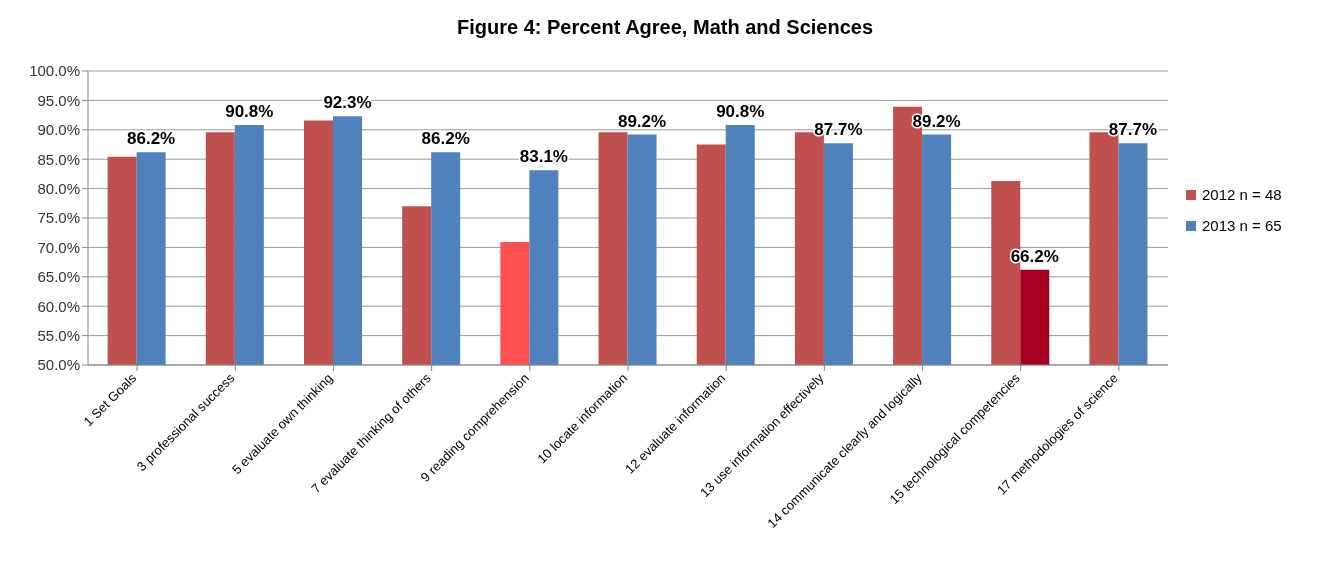 The width and height of the screenshot is (1330, 586). I want to click on y-tick-label: 55.0%, so click(58, 335).